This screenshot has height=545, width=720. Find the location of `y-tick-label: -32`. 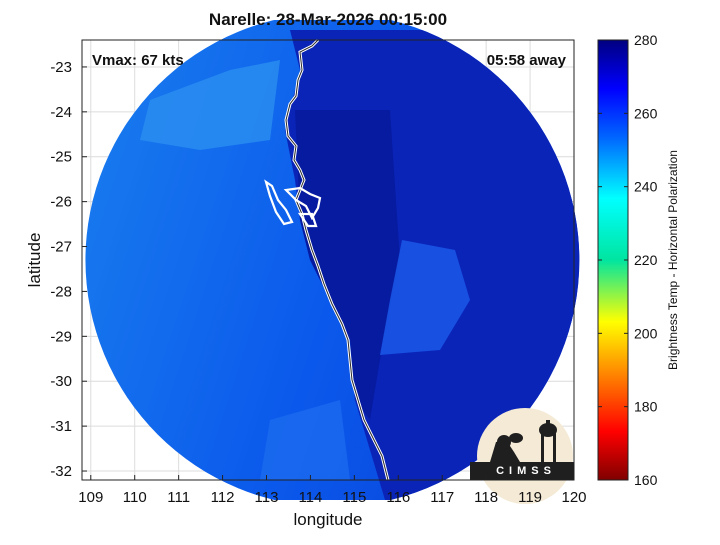

y-tick-label: -32 is located at coordinates (61, 471).